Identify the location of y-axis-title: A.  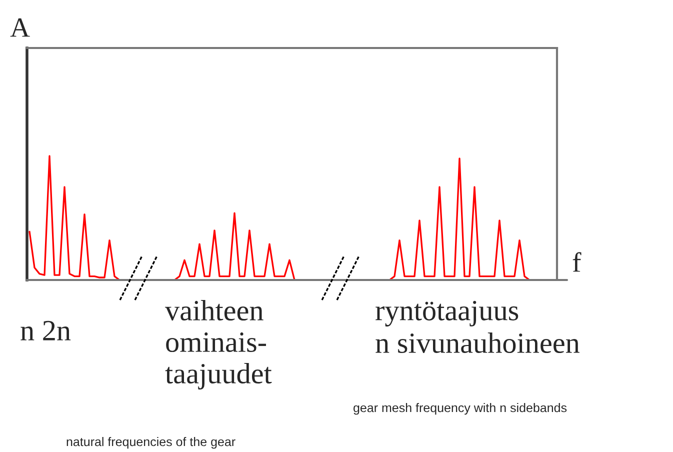
(20, 27).